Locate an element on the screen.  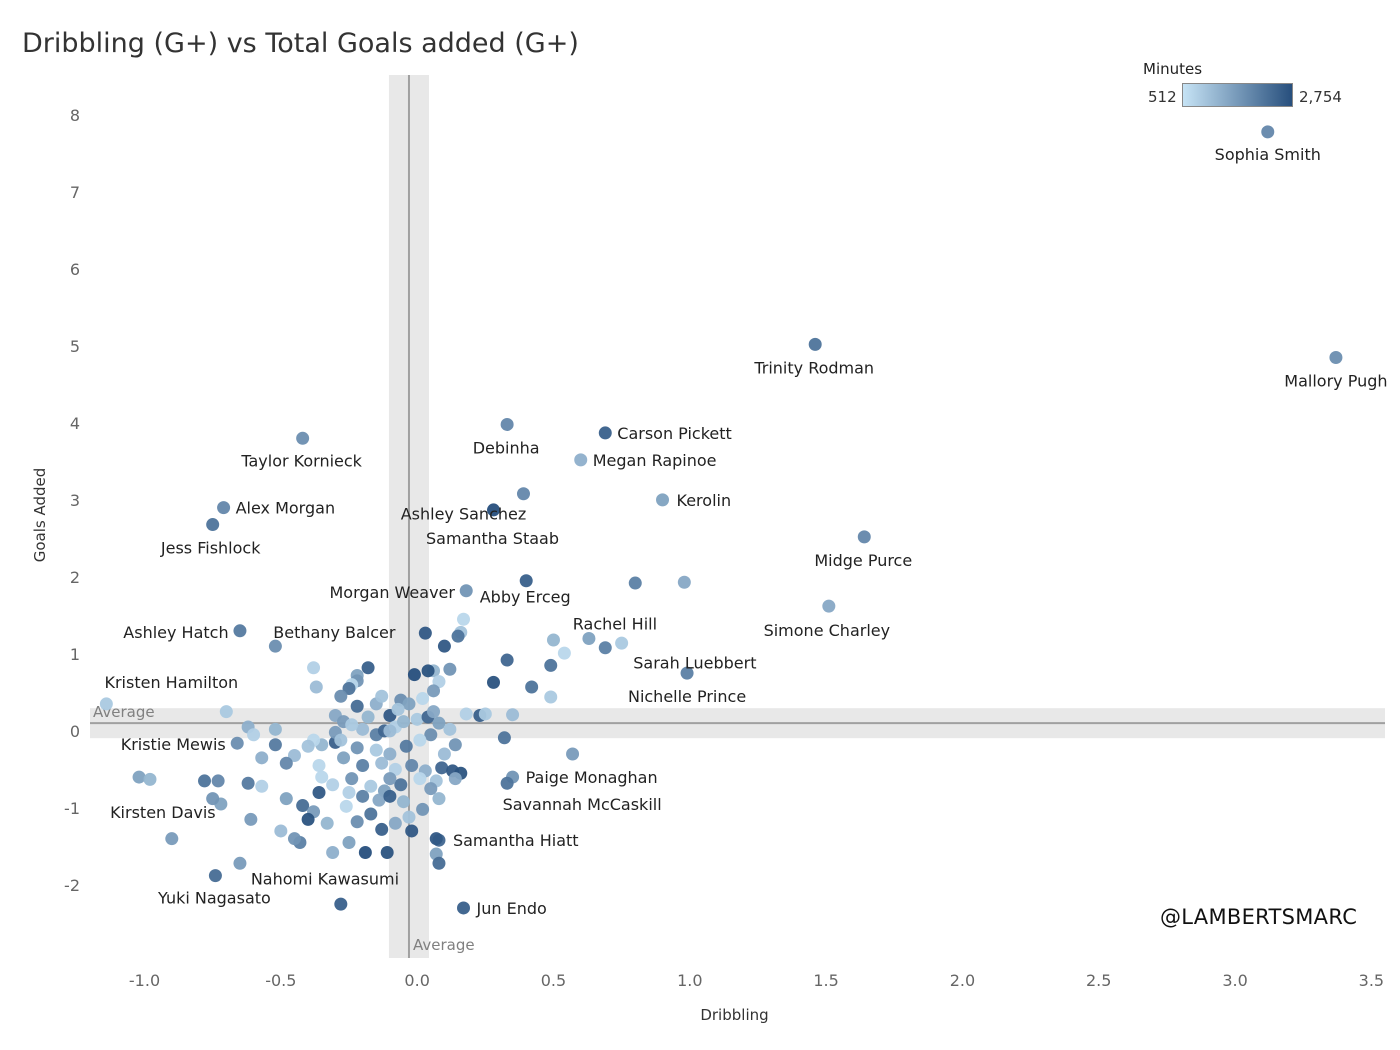
x-tick-label: 1.0 is located at coordinates (689, 980).